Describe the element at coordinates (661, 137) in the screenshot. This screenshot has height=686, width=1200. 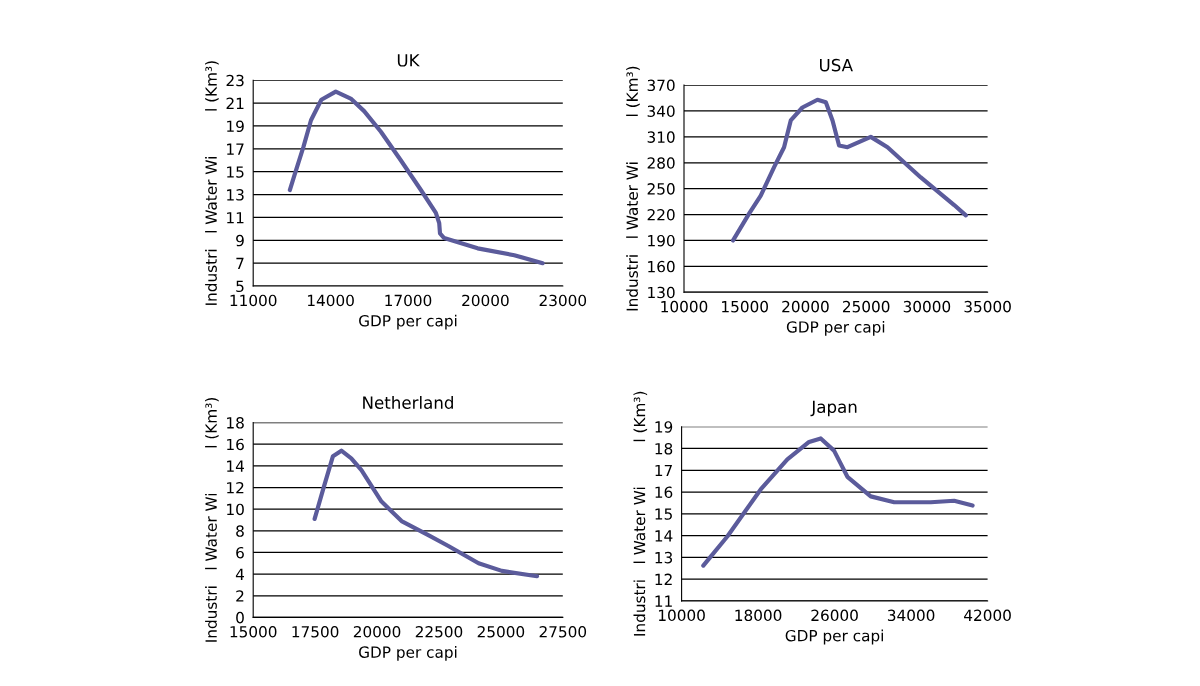
I see `y-tick-label: 310` at that location.